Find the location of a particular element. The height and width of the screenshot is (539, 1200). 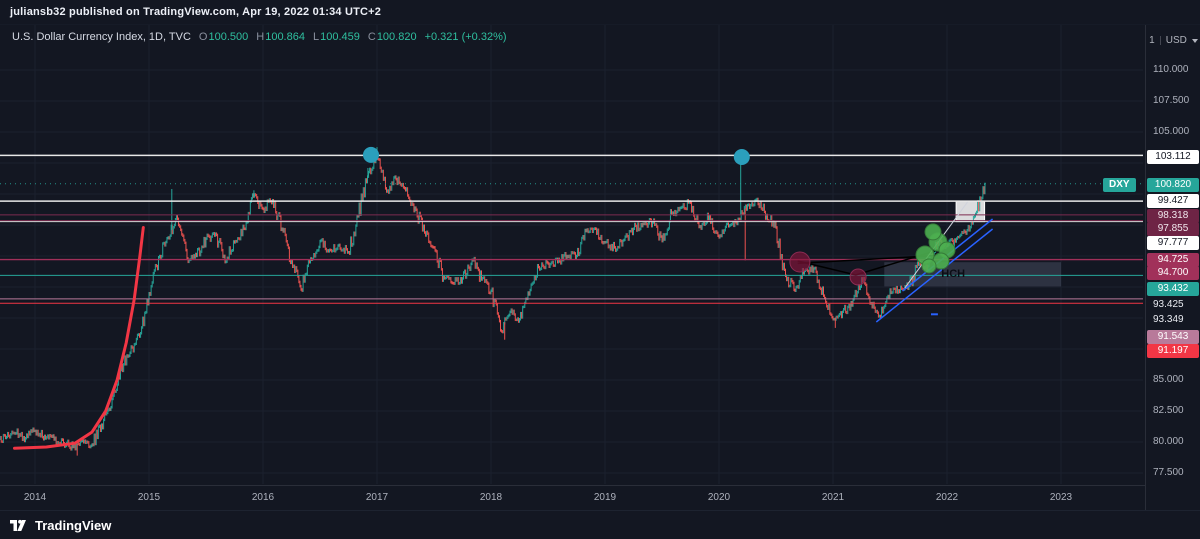

price-axis-label: 85.000 is located at coordinates (1168, 379).